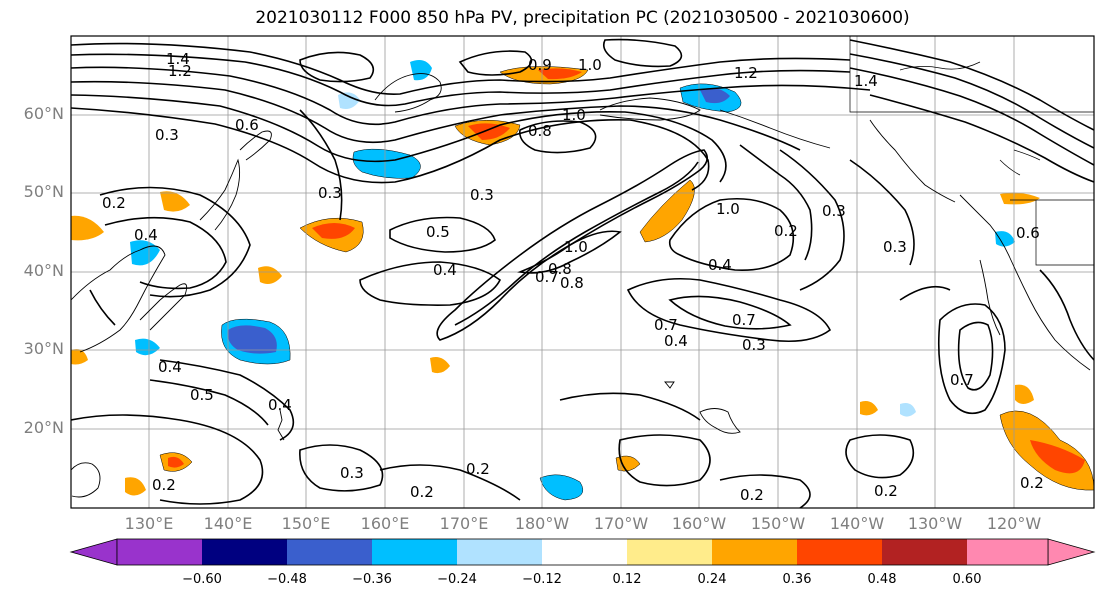 The image size is (1105, 601). Describe the element at coordinates (699, 523) in the screenshot. I see `lon-label: 160°W` at that location.